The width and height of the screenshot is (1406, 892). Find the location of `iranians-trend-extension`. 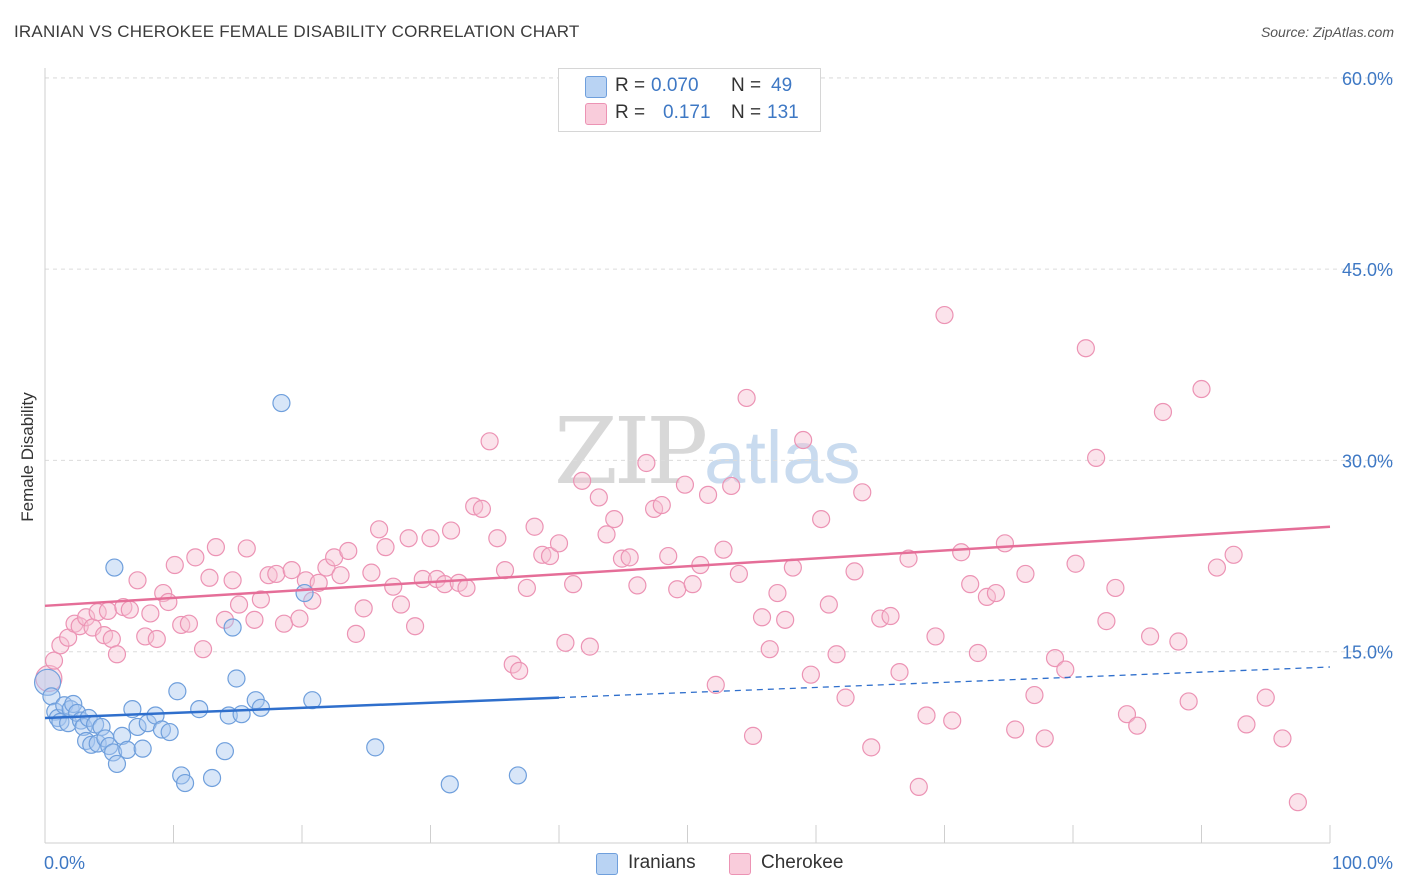

iranians-trend-extension is located at coordinates (944, 682).